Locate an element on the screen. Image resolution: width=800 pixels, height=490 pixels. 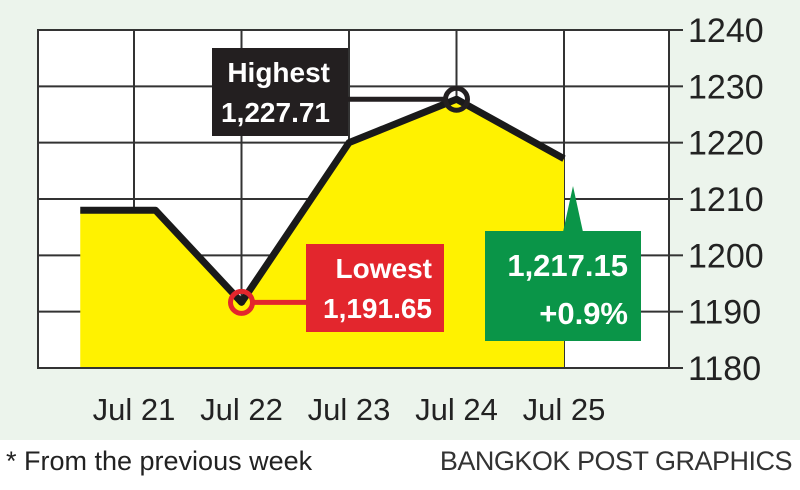
x-tick-label: Jul 23 is located at coordinates (349, 409).